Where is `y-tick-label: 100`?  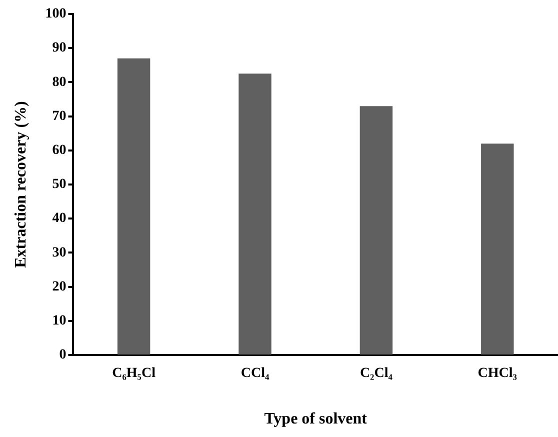 y-tick-label: 100 is located at coordinates (55, 14).